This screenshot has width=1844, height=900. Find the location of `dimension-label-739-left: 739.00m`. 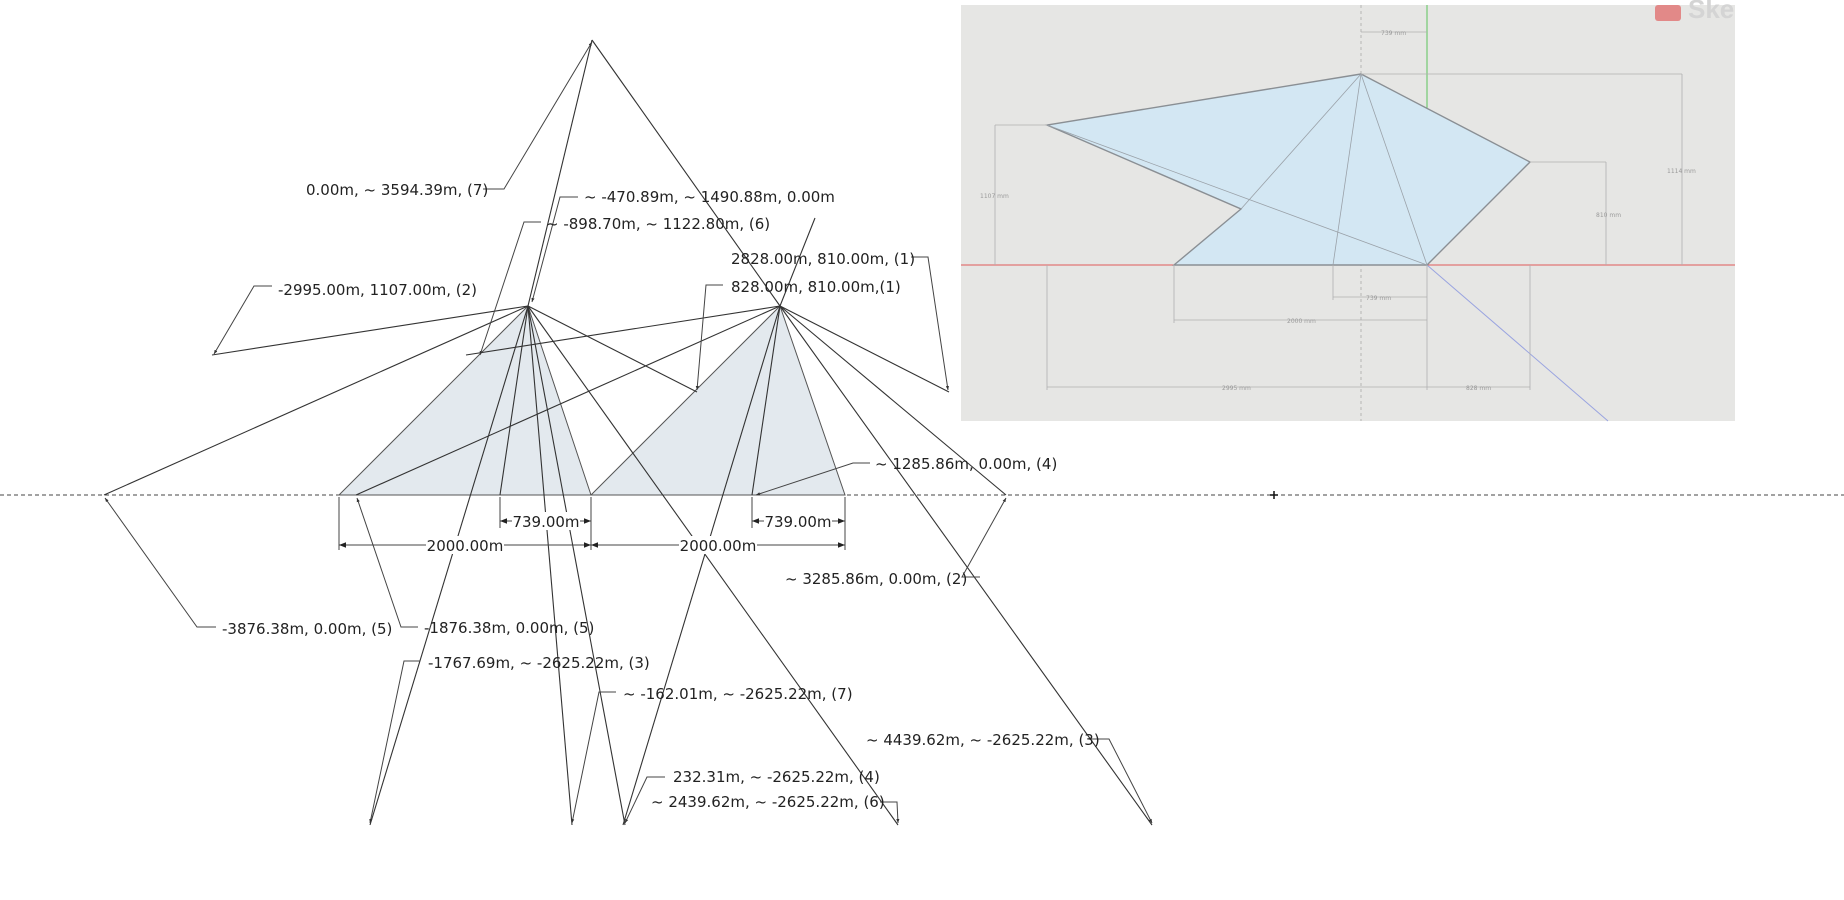

dimension-label-739-left: 739.00m is located at coordinates (545, 522).